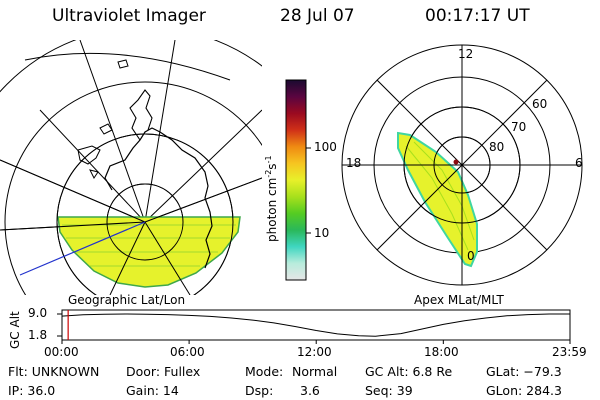 This screenshot has height=400, width=600. Describe the element at coordinates (456, 162) in the screenshot. I see `pole-marker` at that location.